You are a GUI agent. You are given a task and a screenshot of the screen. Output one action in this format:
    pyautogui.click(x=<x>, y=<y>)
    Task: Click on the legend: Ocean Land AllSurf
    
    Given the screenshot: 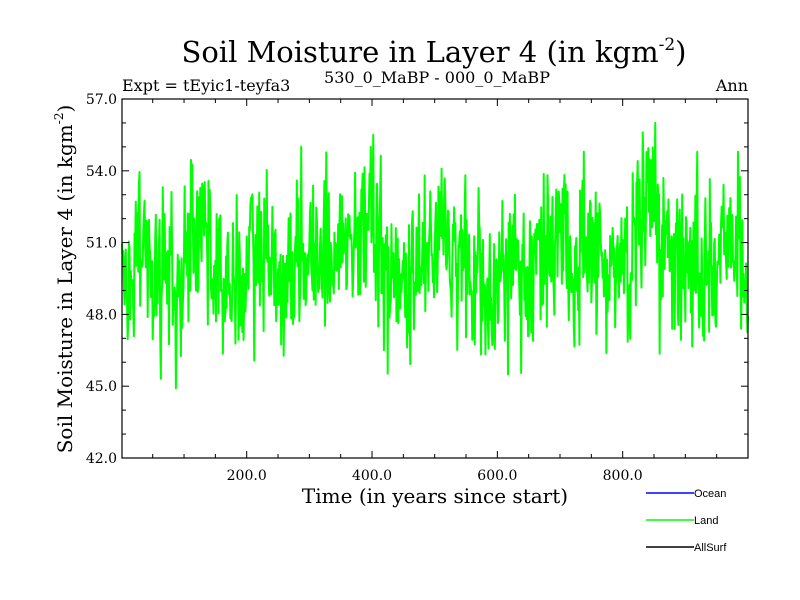 What is the action you would take?
    pyautogui.click(x=686, y=521)
    